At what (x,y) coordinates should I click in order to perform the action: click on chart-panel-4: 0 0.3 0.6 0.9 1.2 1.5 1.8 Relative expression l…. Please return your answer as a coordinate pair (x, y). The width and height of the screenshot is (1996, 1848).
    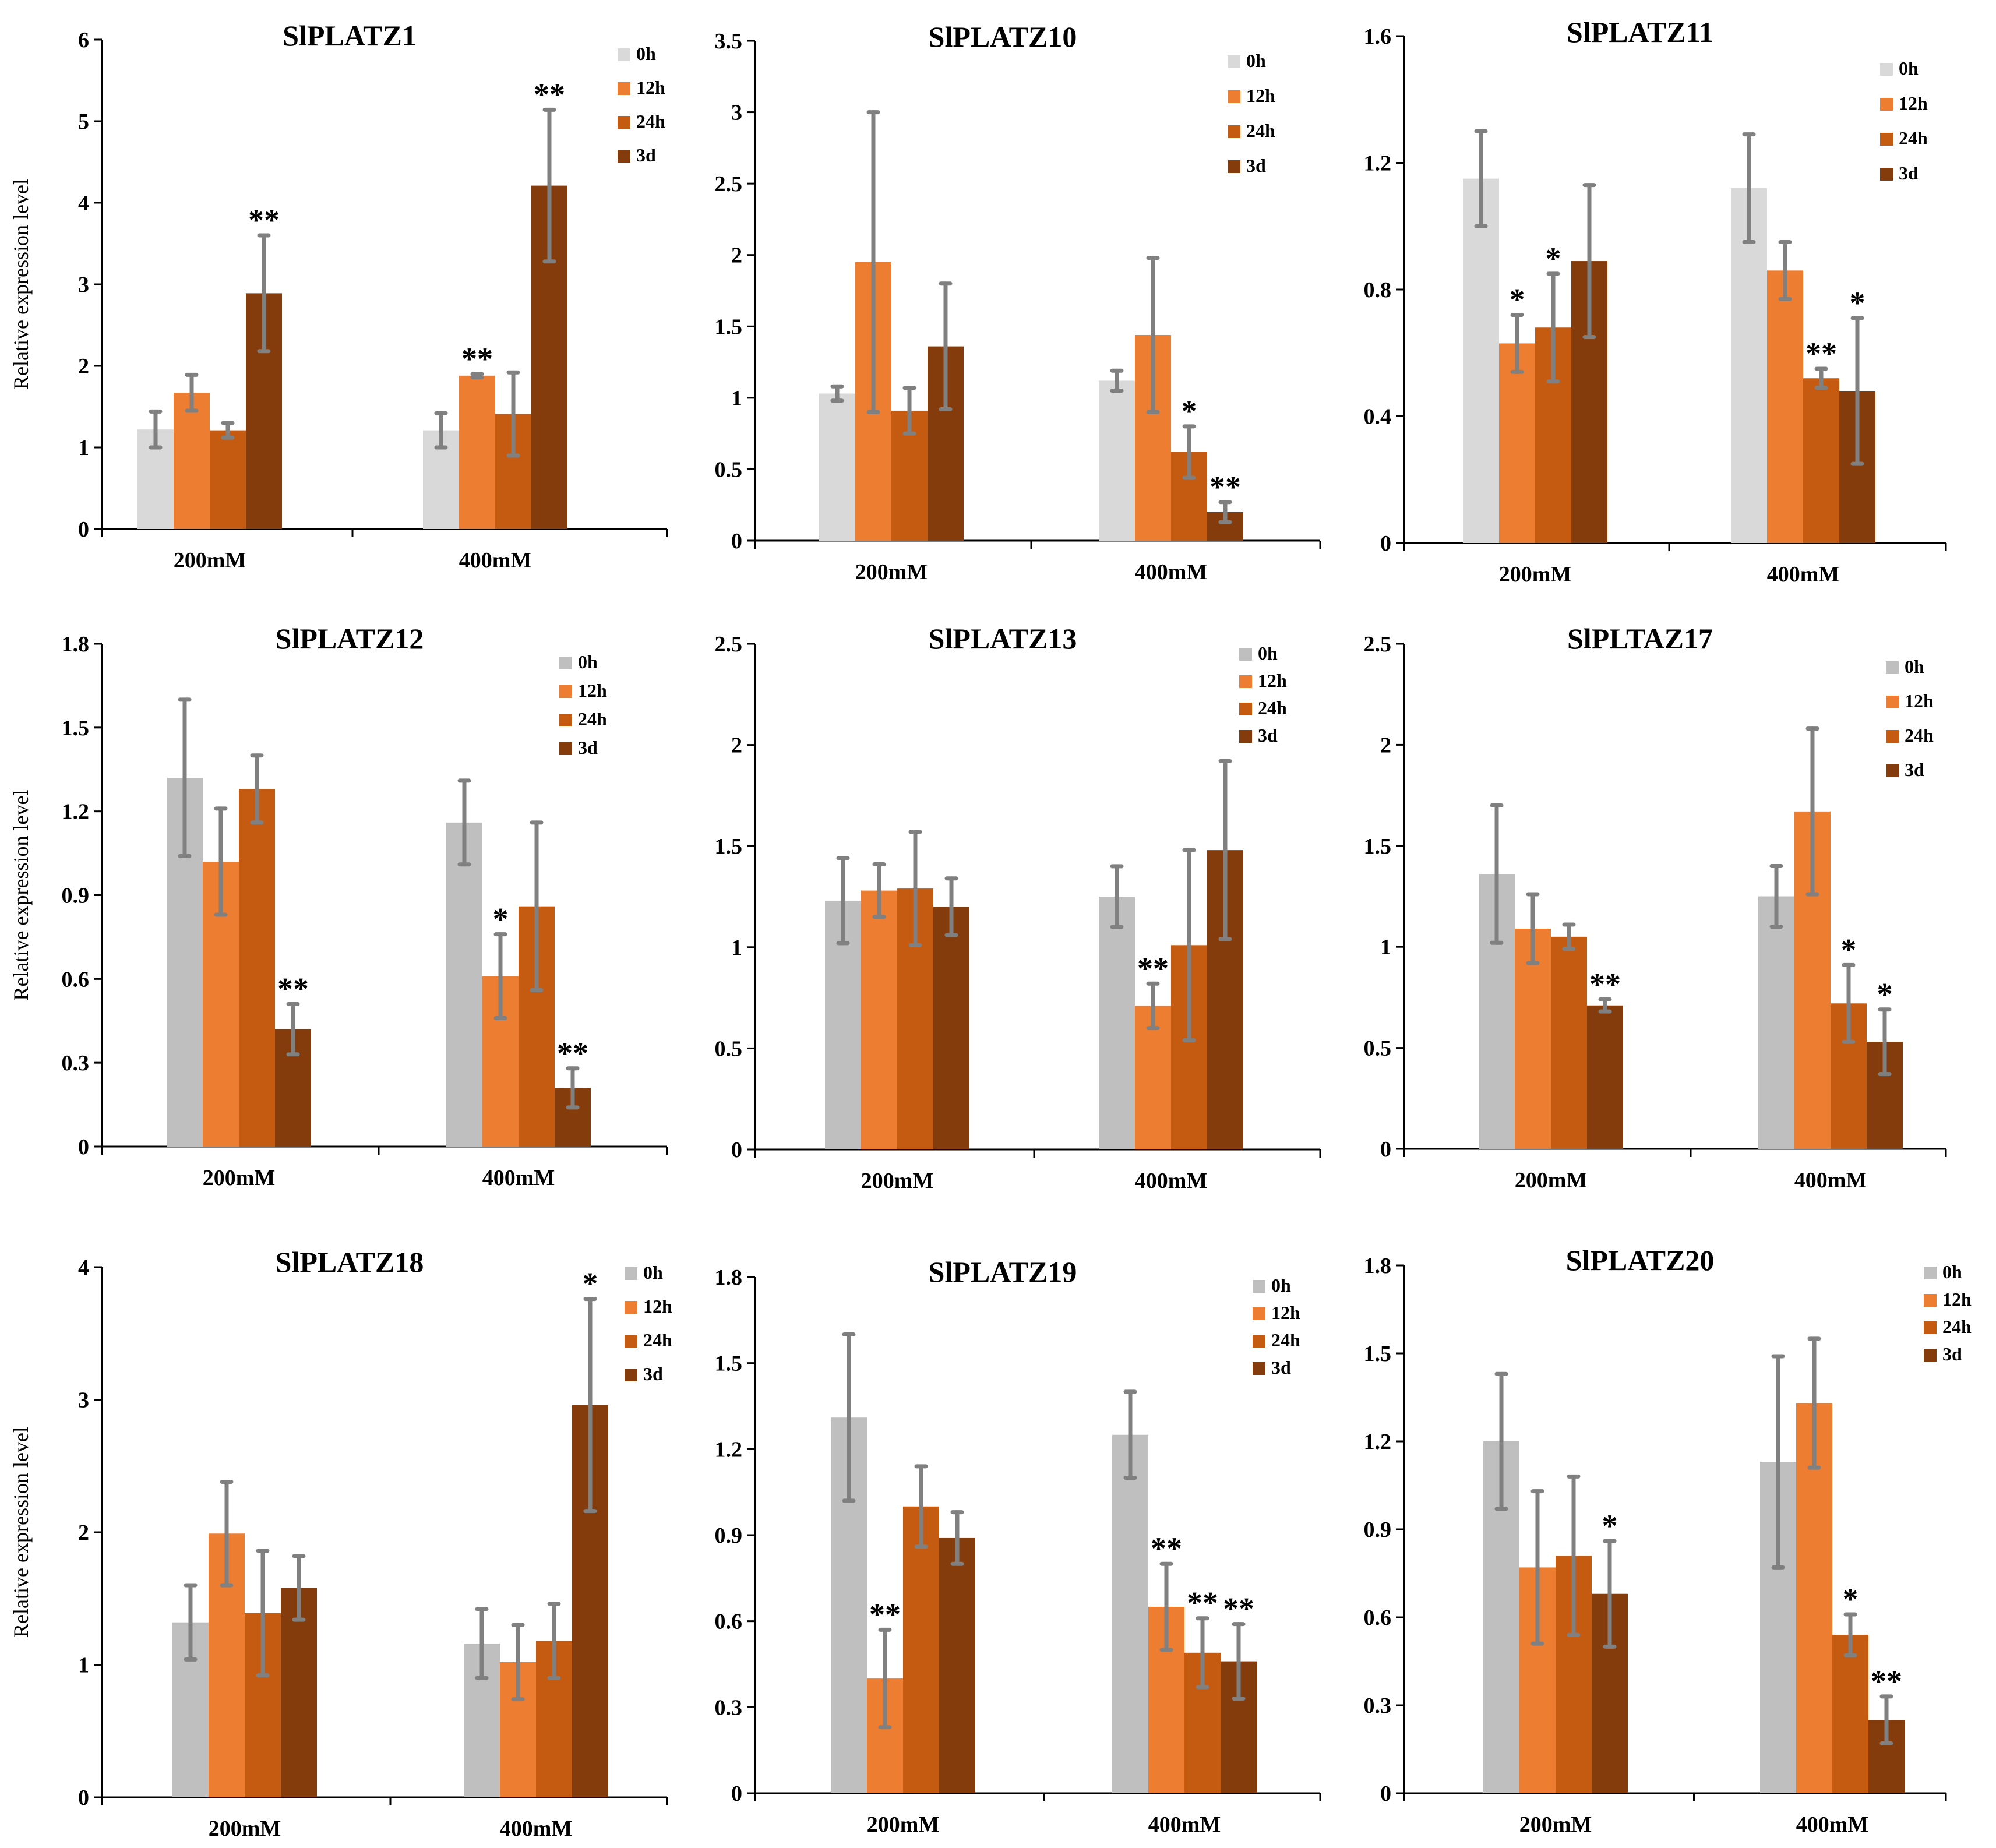
    Looking at the image, I should click on (338, 906).